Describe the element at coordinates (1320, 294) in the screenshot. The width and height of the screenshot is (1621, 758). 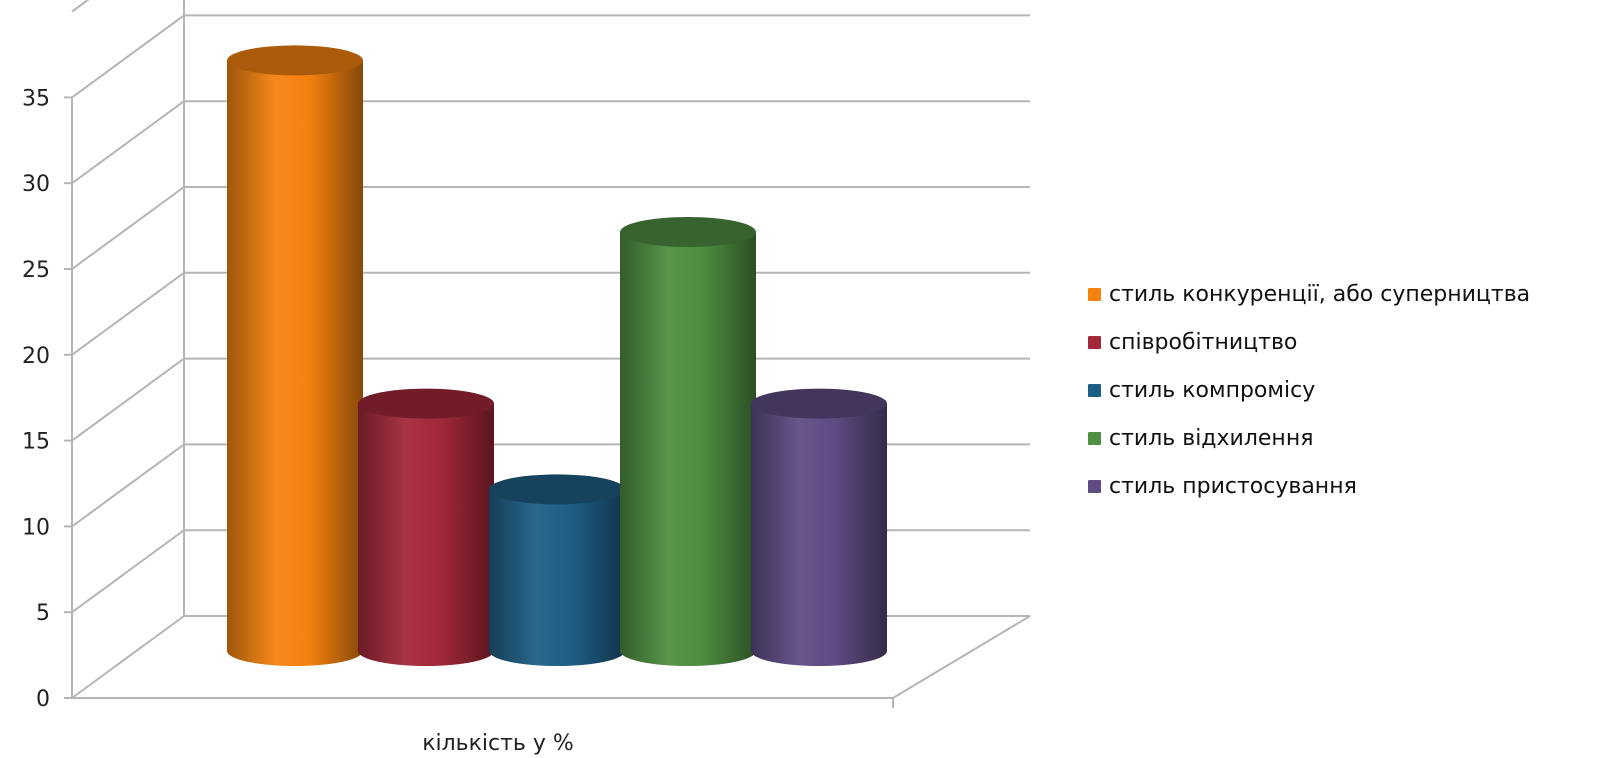
I see `legend-label: стиль конкуренції, або суперництва` at that location.